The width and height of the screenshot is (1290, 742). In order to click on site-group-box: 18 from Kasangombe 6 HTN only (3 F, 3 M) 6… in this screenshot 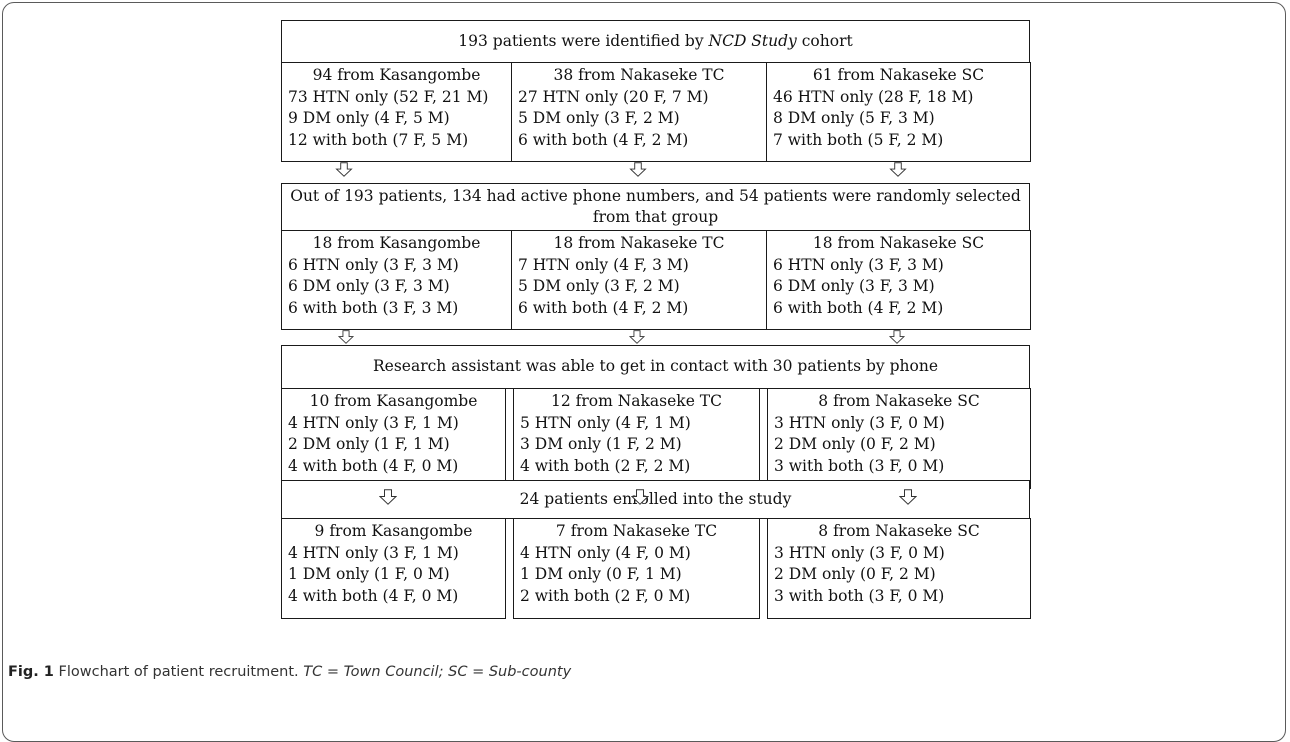, I will do `click(396, 280)`.